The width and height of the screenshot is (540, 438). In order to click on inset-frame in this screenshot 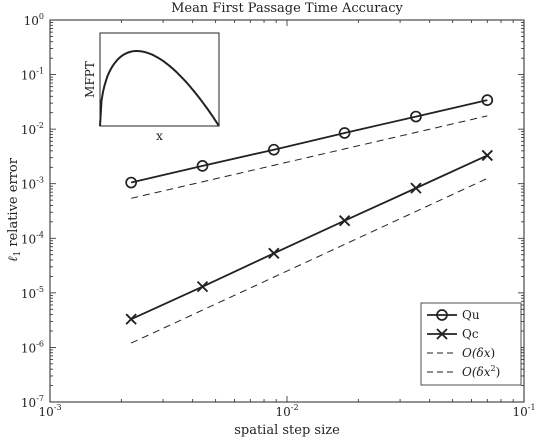, I will do `click(159, 79)`.